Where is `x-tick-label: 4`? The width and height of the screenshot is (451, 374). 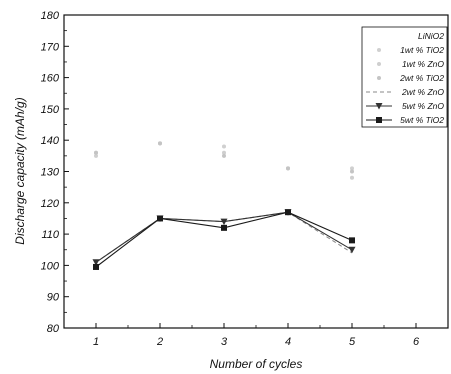 x-tick-label: 4 is located at coordinates (288, 342).